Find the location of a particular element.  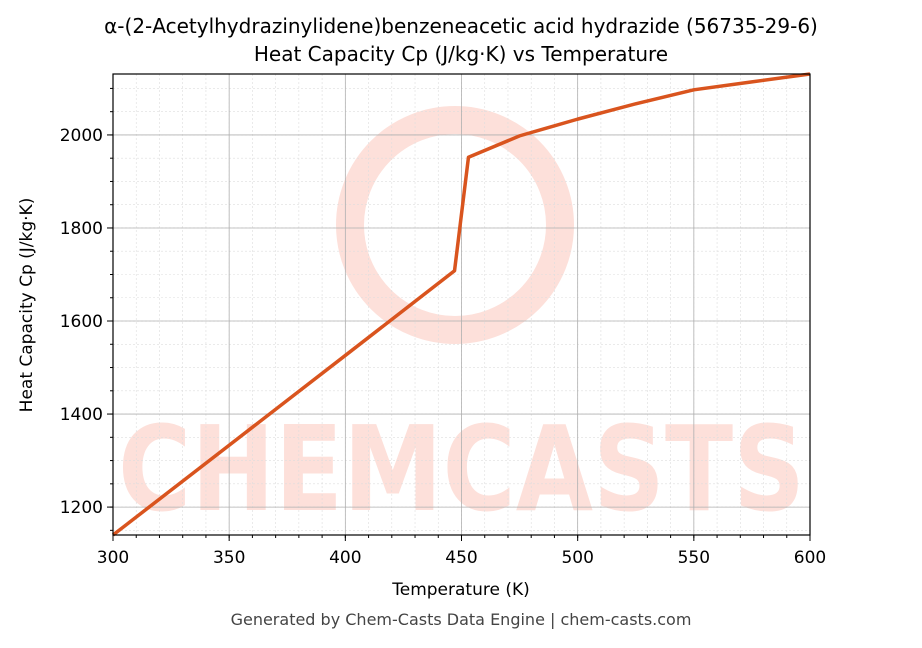

y-axis-label: Heat Capacity Cp (J/kg·K) is located at coordinates (27, 305).